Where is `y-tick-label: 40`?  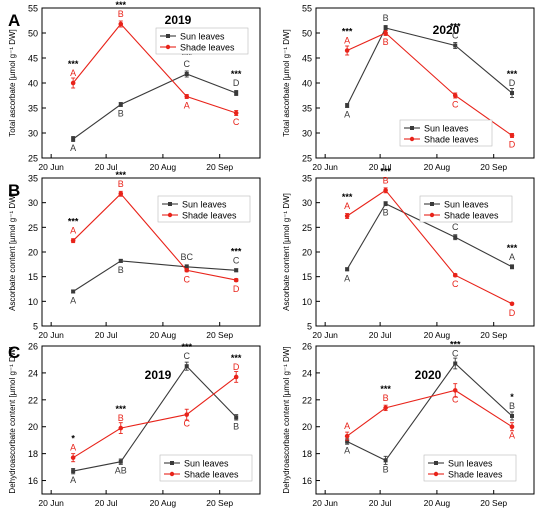 y-tick-label: 40 is located at coordinates (307, 84).